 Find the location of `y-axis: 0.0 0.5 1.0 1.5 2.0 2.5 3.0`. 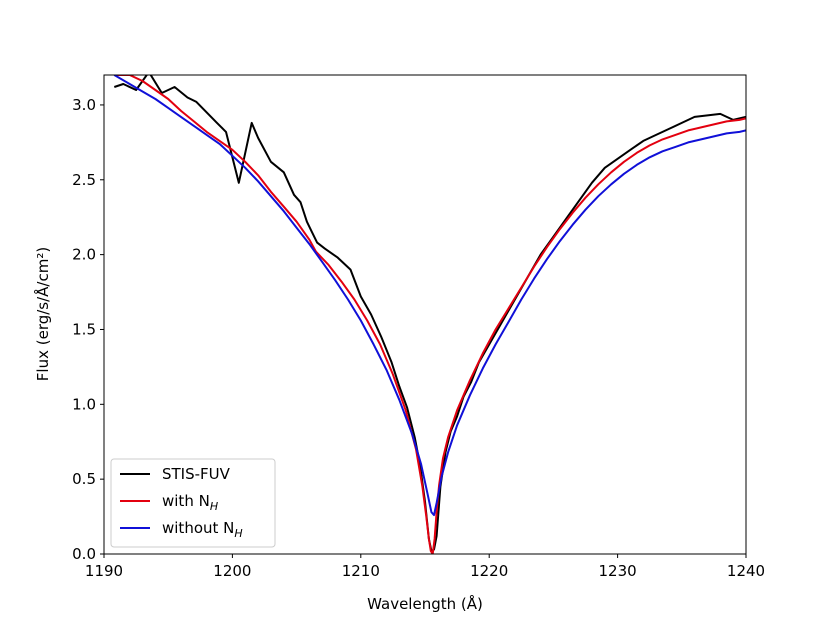

y-axis: 0.0 0.5 1.0 1.5 2.0 2.5 3.0 is located at coordinates (88, 329).